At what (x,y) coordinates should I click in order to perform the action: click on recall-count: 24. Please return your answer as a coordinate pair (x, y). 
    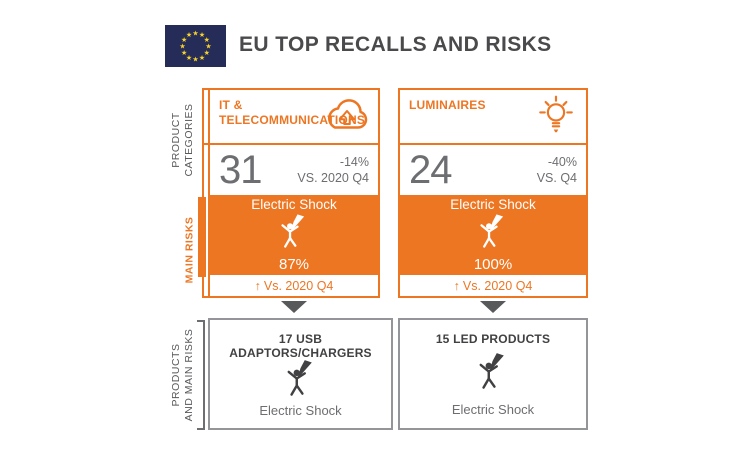
    Looking at the image, I should click on (430, 169).